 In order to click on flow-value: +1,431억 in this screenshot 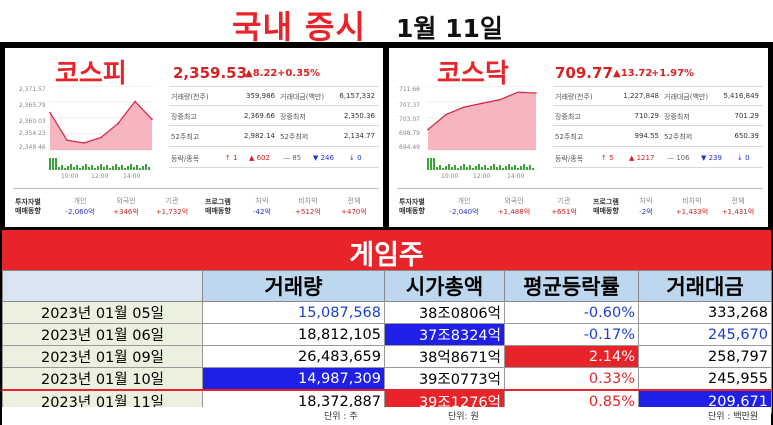, I will do `click(738, 212)`.